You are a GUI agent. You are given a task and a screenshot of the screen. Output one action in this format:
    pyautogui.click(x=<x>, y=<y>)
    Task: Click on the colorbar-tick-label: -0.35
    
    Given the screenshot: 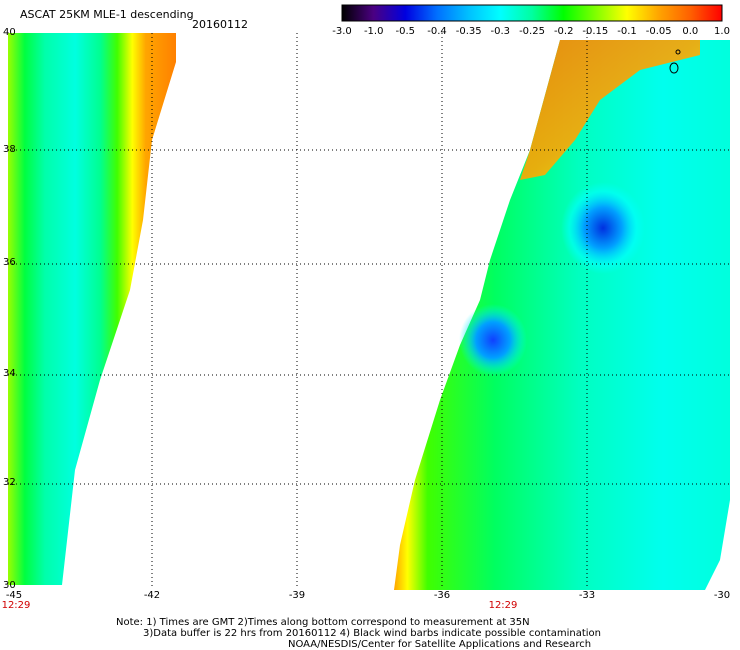 What is the action you would take?
    pyautogui.click(x=469, y=31)
    